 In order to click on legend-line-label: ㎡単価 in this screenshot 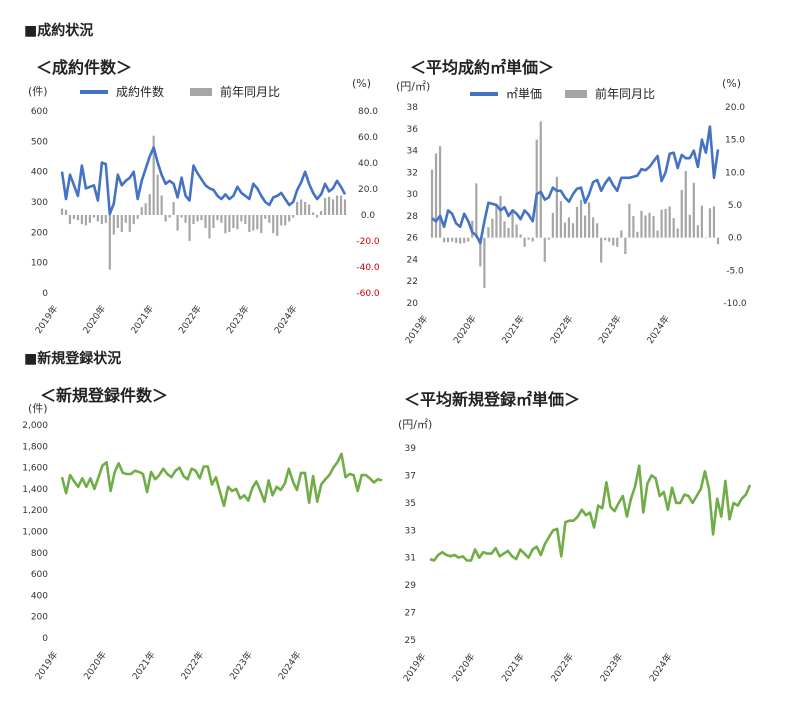, I will do `click(524, 94)`.